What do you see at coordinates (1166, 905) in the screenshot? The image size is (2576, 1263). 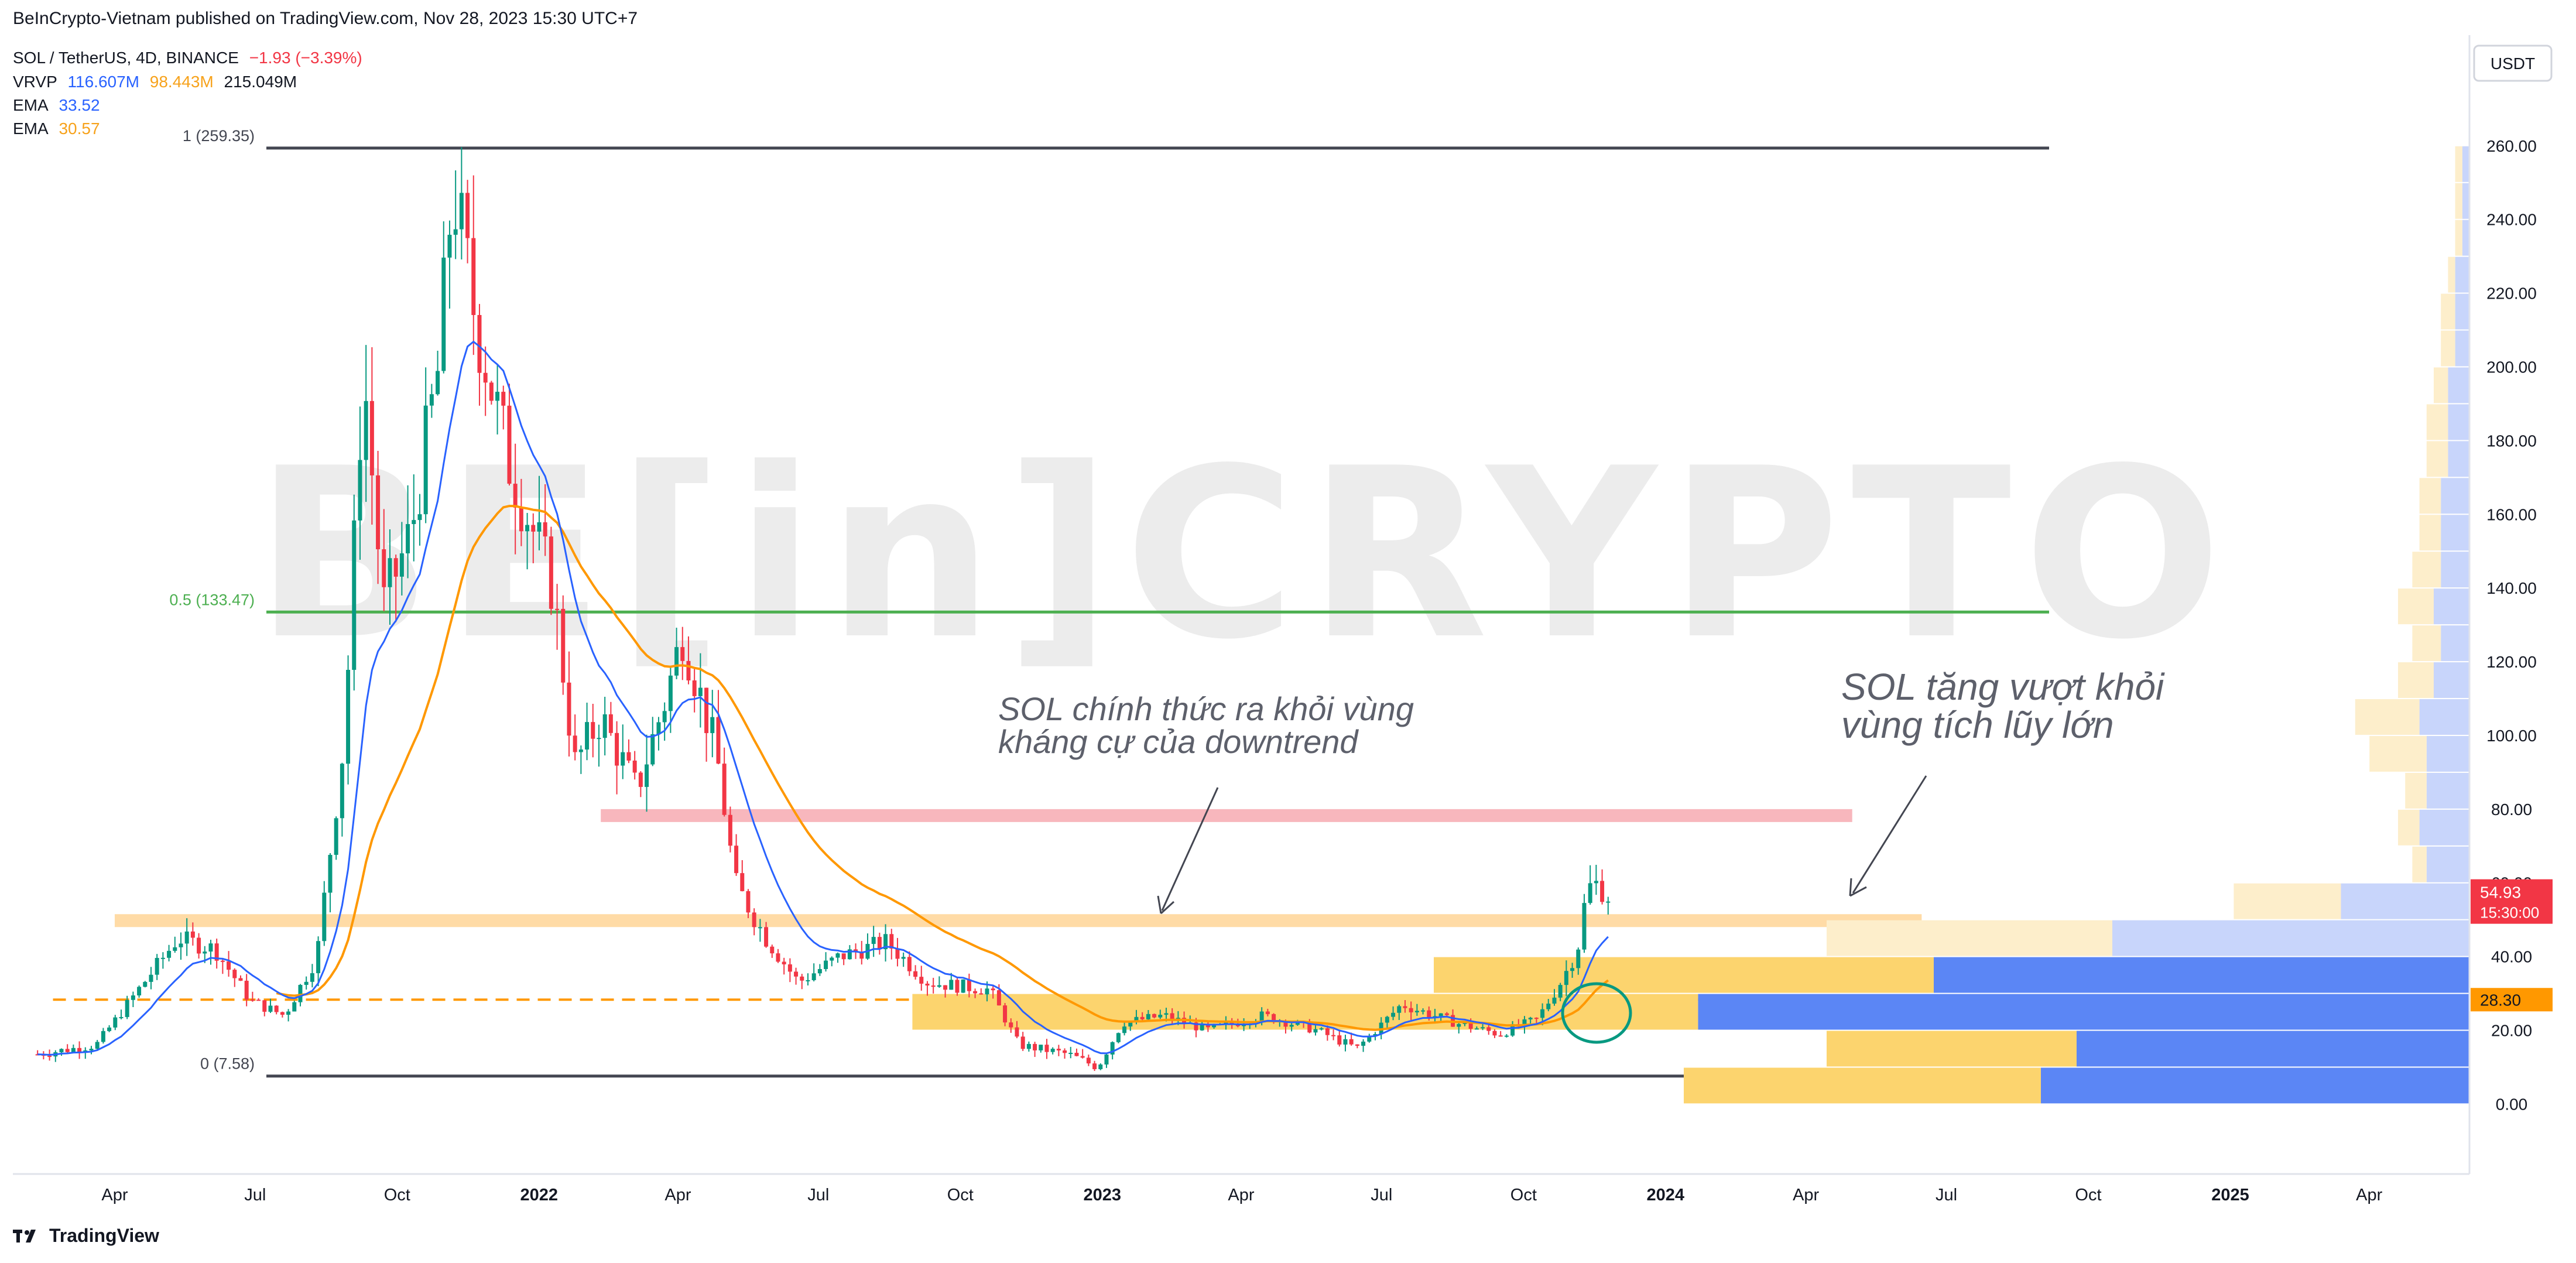 I see `arrow-head-icon` at bounding box center [1166, 905].